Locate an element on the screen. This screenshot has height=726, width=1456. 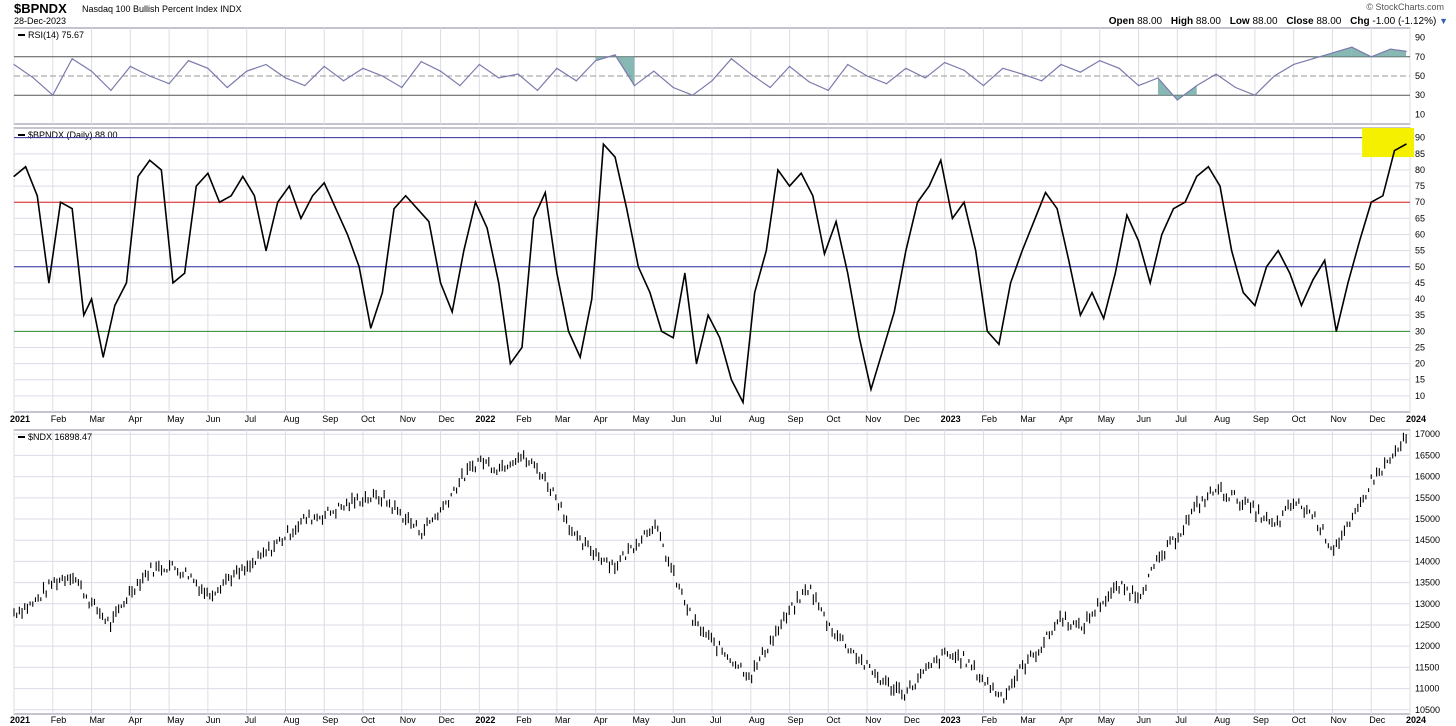
y-tick-label: 15500 is located at coordinates (1427, 498).